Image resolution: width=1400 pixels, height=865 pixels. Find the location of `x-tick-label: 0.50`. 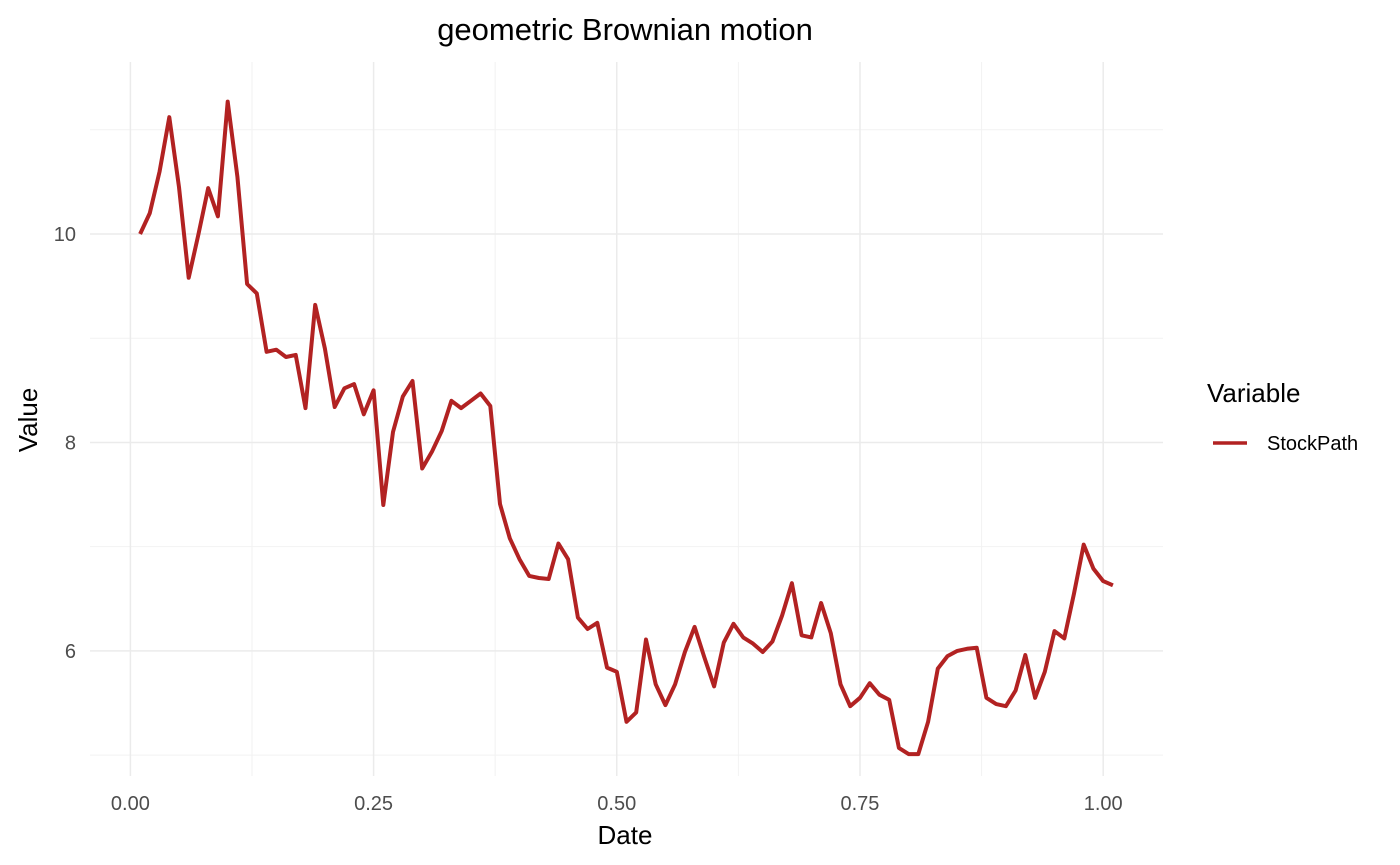

x-tick-label: 0.50 is located at coordinates (616, 804).